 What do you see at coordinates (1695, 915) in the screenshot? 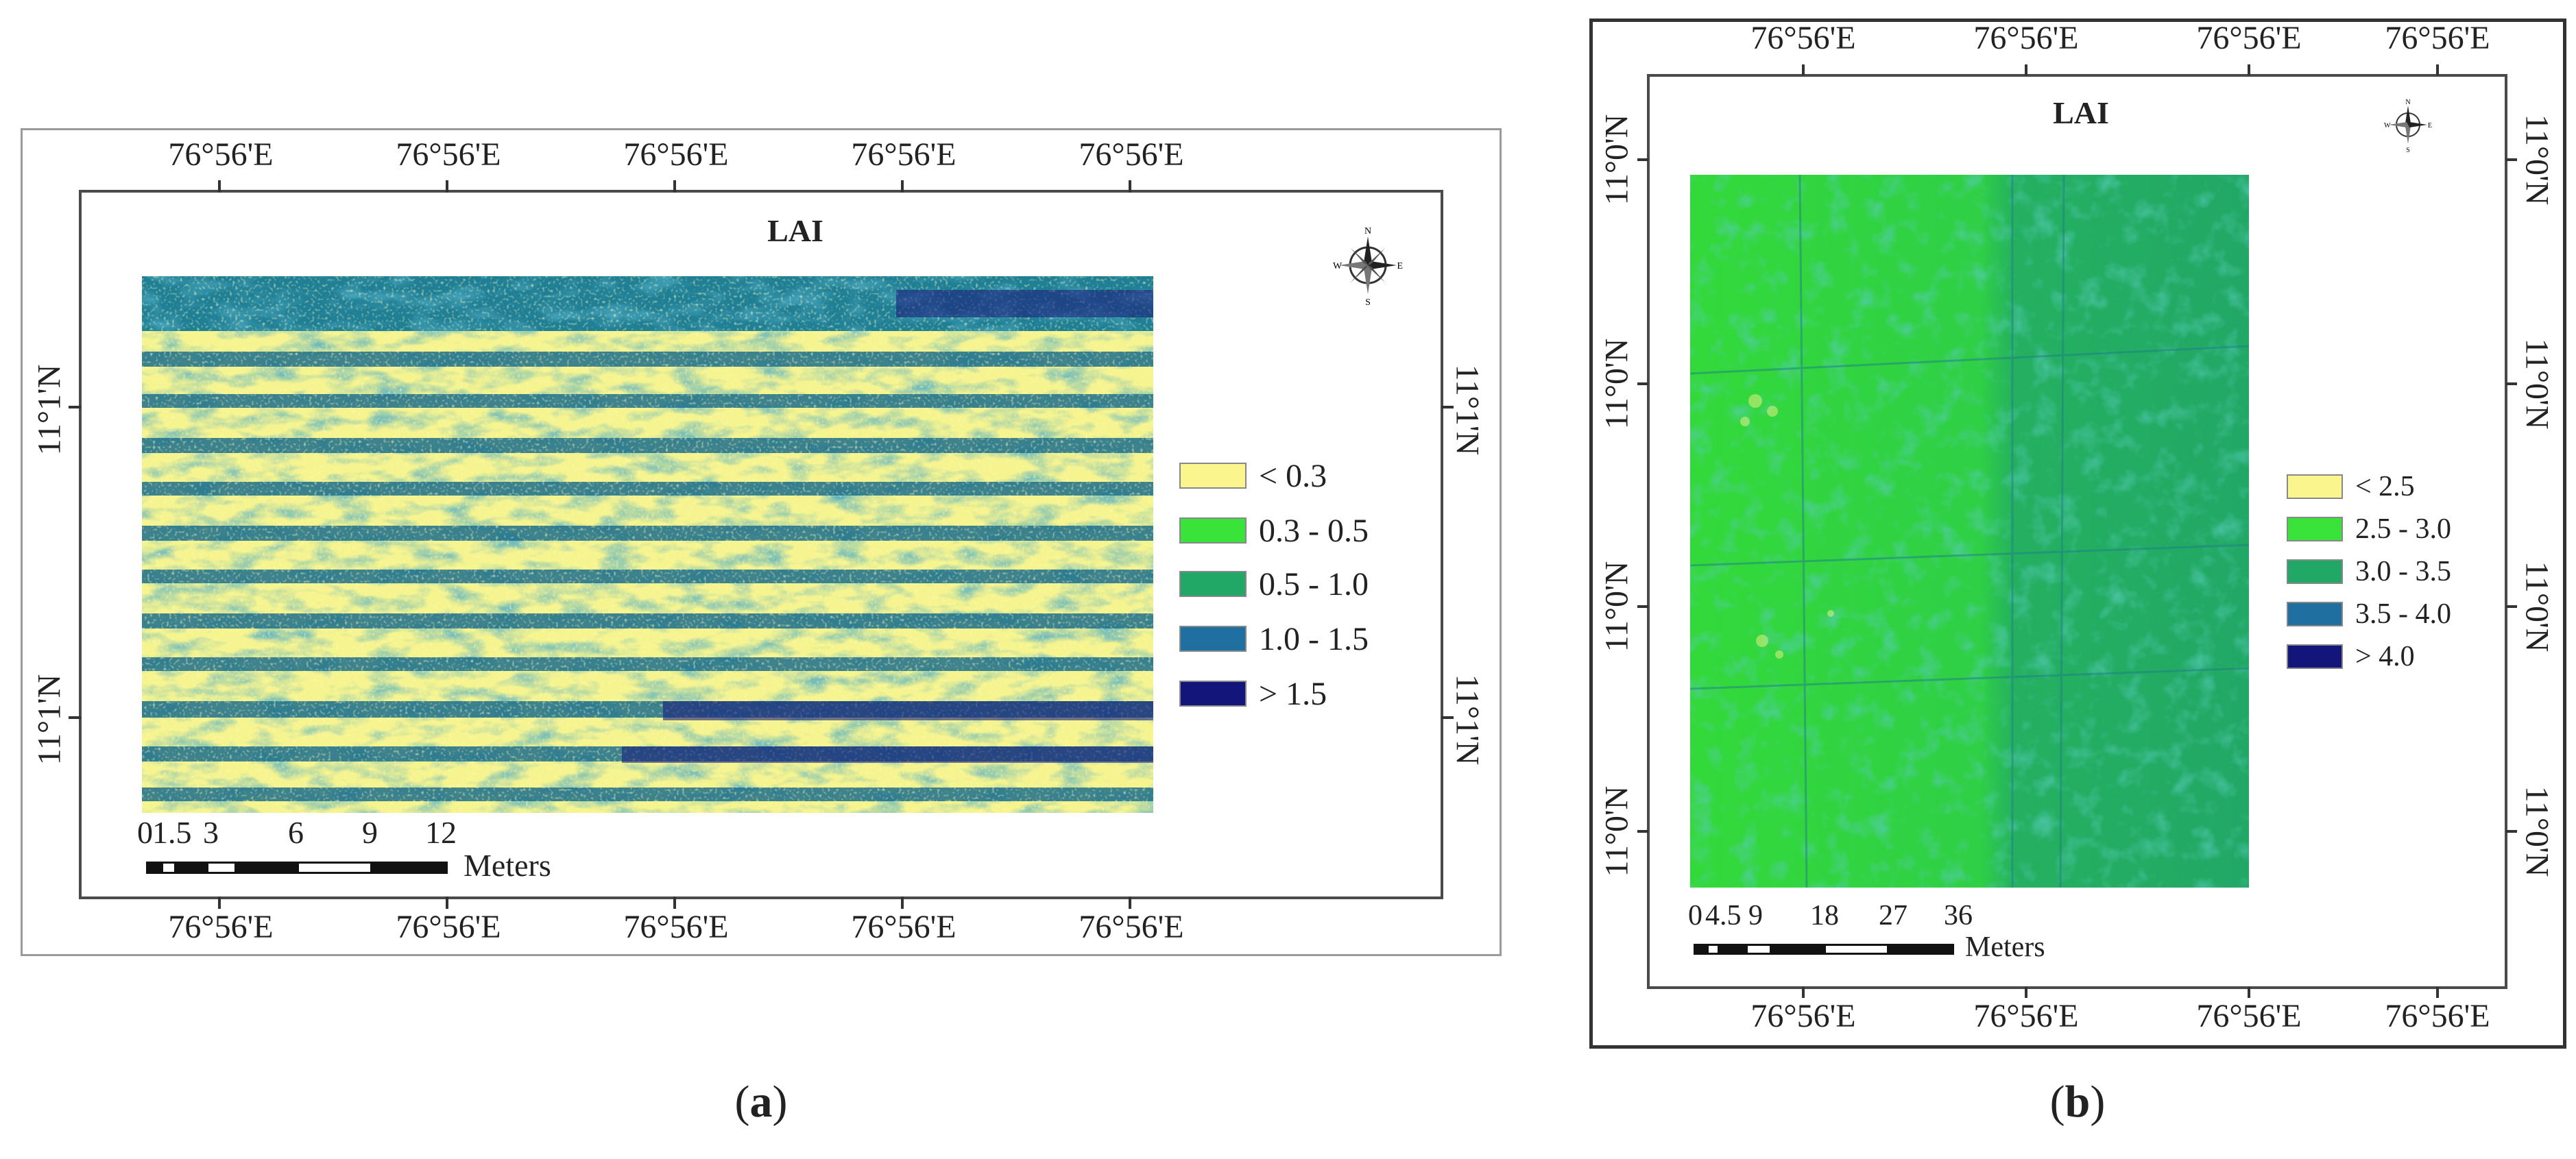
I see `scale-tick-label: 0` at bounding box center [1695, 915].